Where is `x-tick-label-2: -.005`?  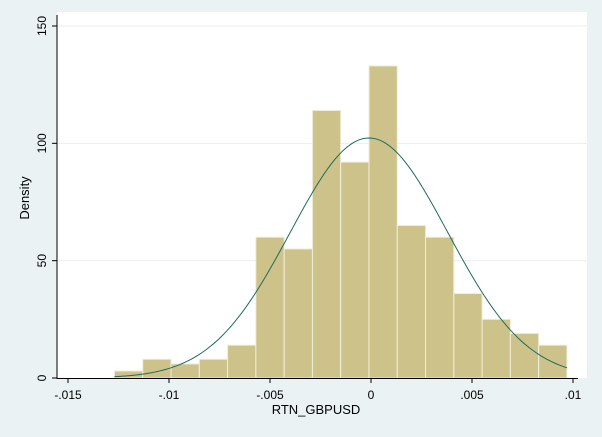
x-tick-label-2: -.005 is located at coordinates (270, 395).